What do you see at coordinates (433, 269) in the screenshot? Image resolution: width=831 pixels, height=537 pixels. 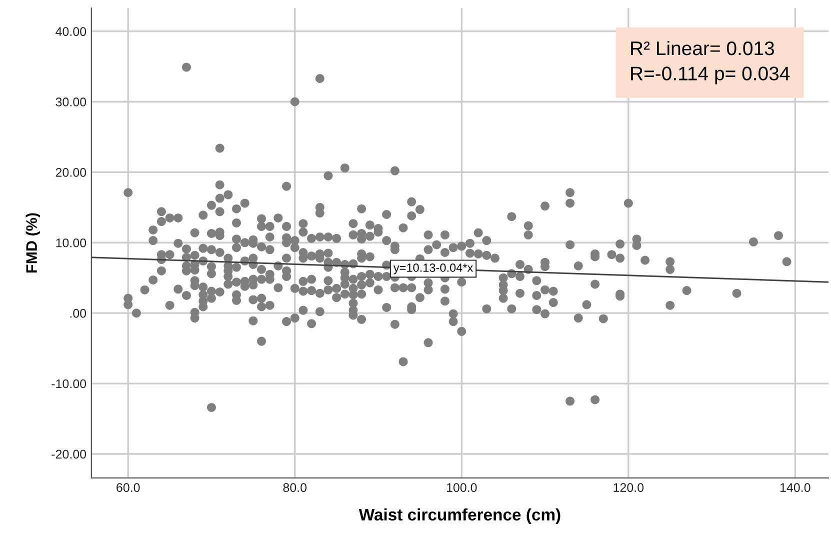 I see `annotation: y=10.13-0.04*x` at bounding box center [433, 269].